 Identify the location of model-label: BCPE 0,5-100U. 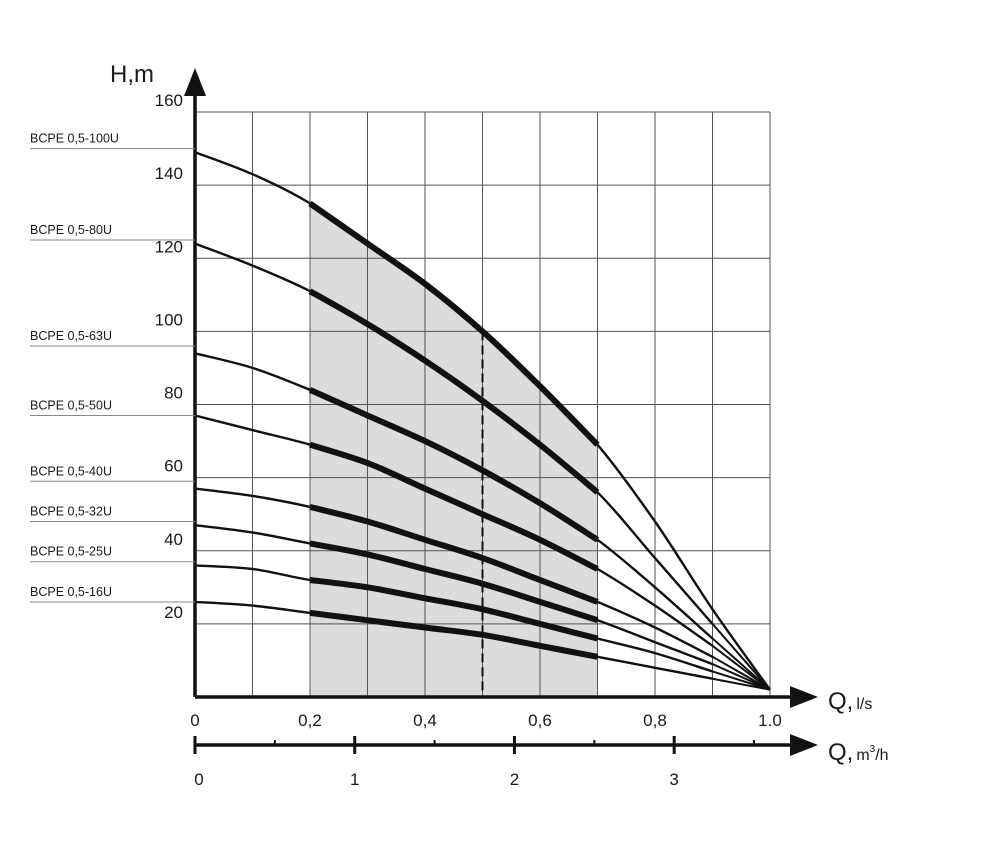
(74, 139).